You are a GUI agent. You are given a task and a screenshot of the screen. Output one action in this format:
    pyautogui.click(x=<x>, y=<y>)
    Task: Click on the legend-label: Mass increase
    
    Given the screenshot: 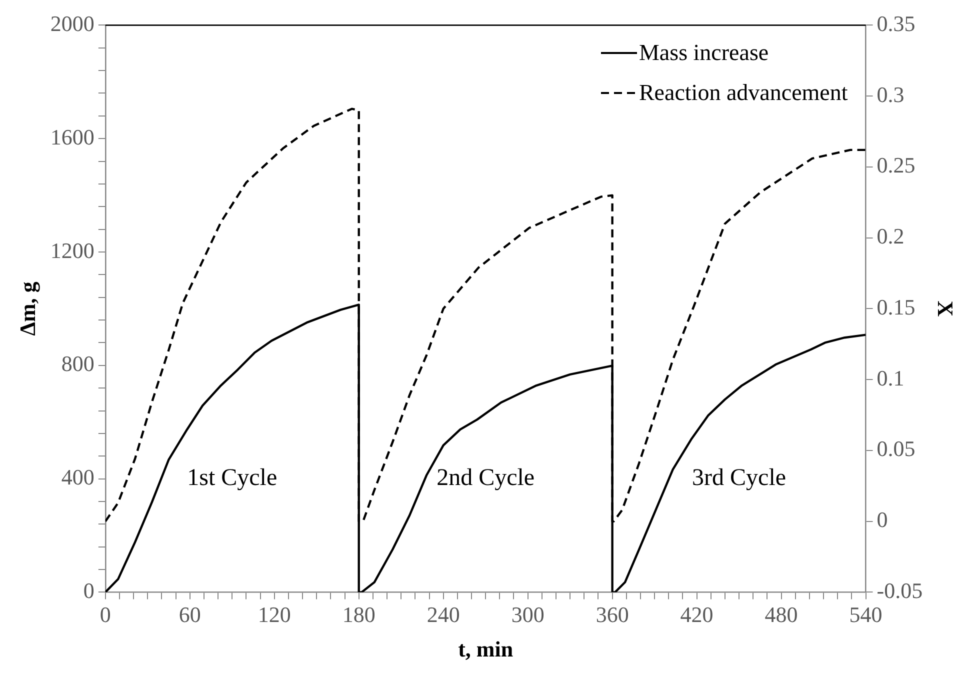 What is the action you would take?
    pyautogui.click(x=703, y=53)
    